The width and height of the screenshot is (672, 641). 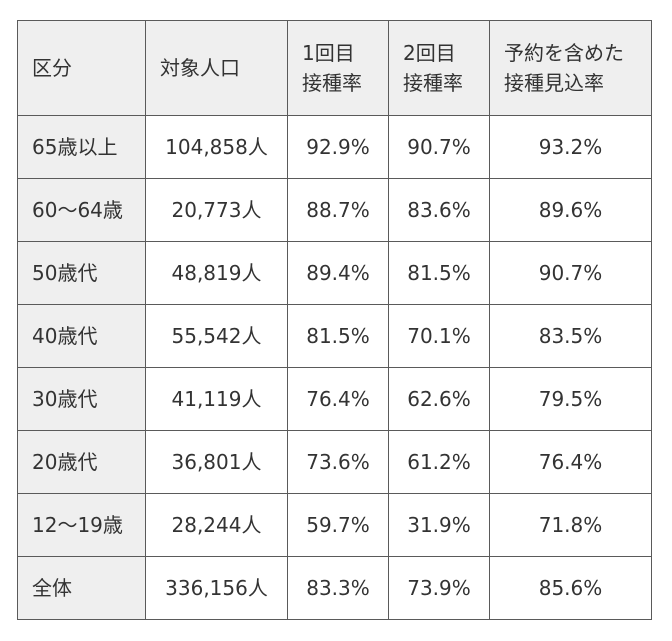 What do you see at coordinates (332, 83) in the screenshot?
I see `header-first-dose-line2: 接種率` at bounding box center [332, 83].